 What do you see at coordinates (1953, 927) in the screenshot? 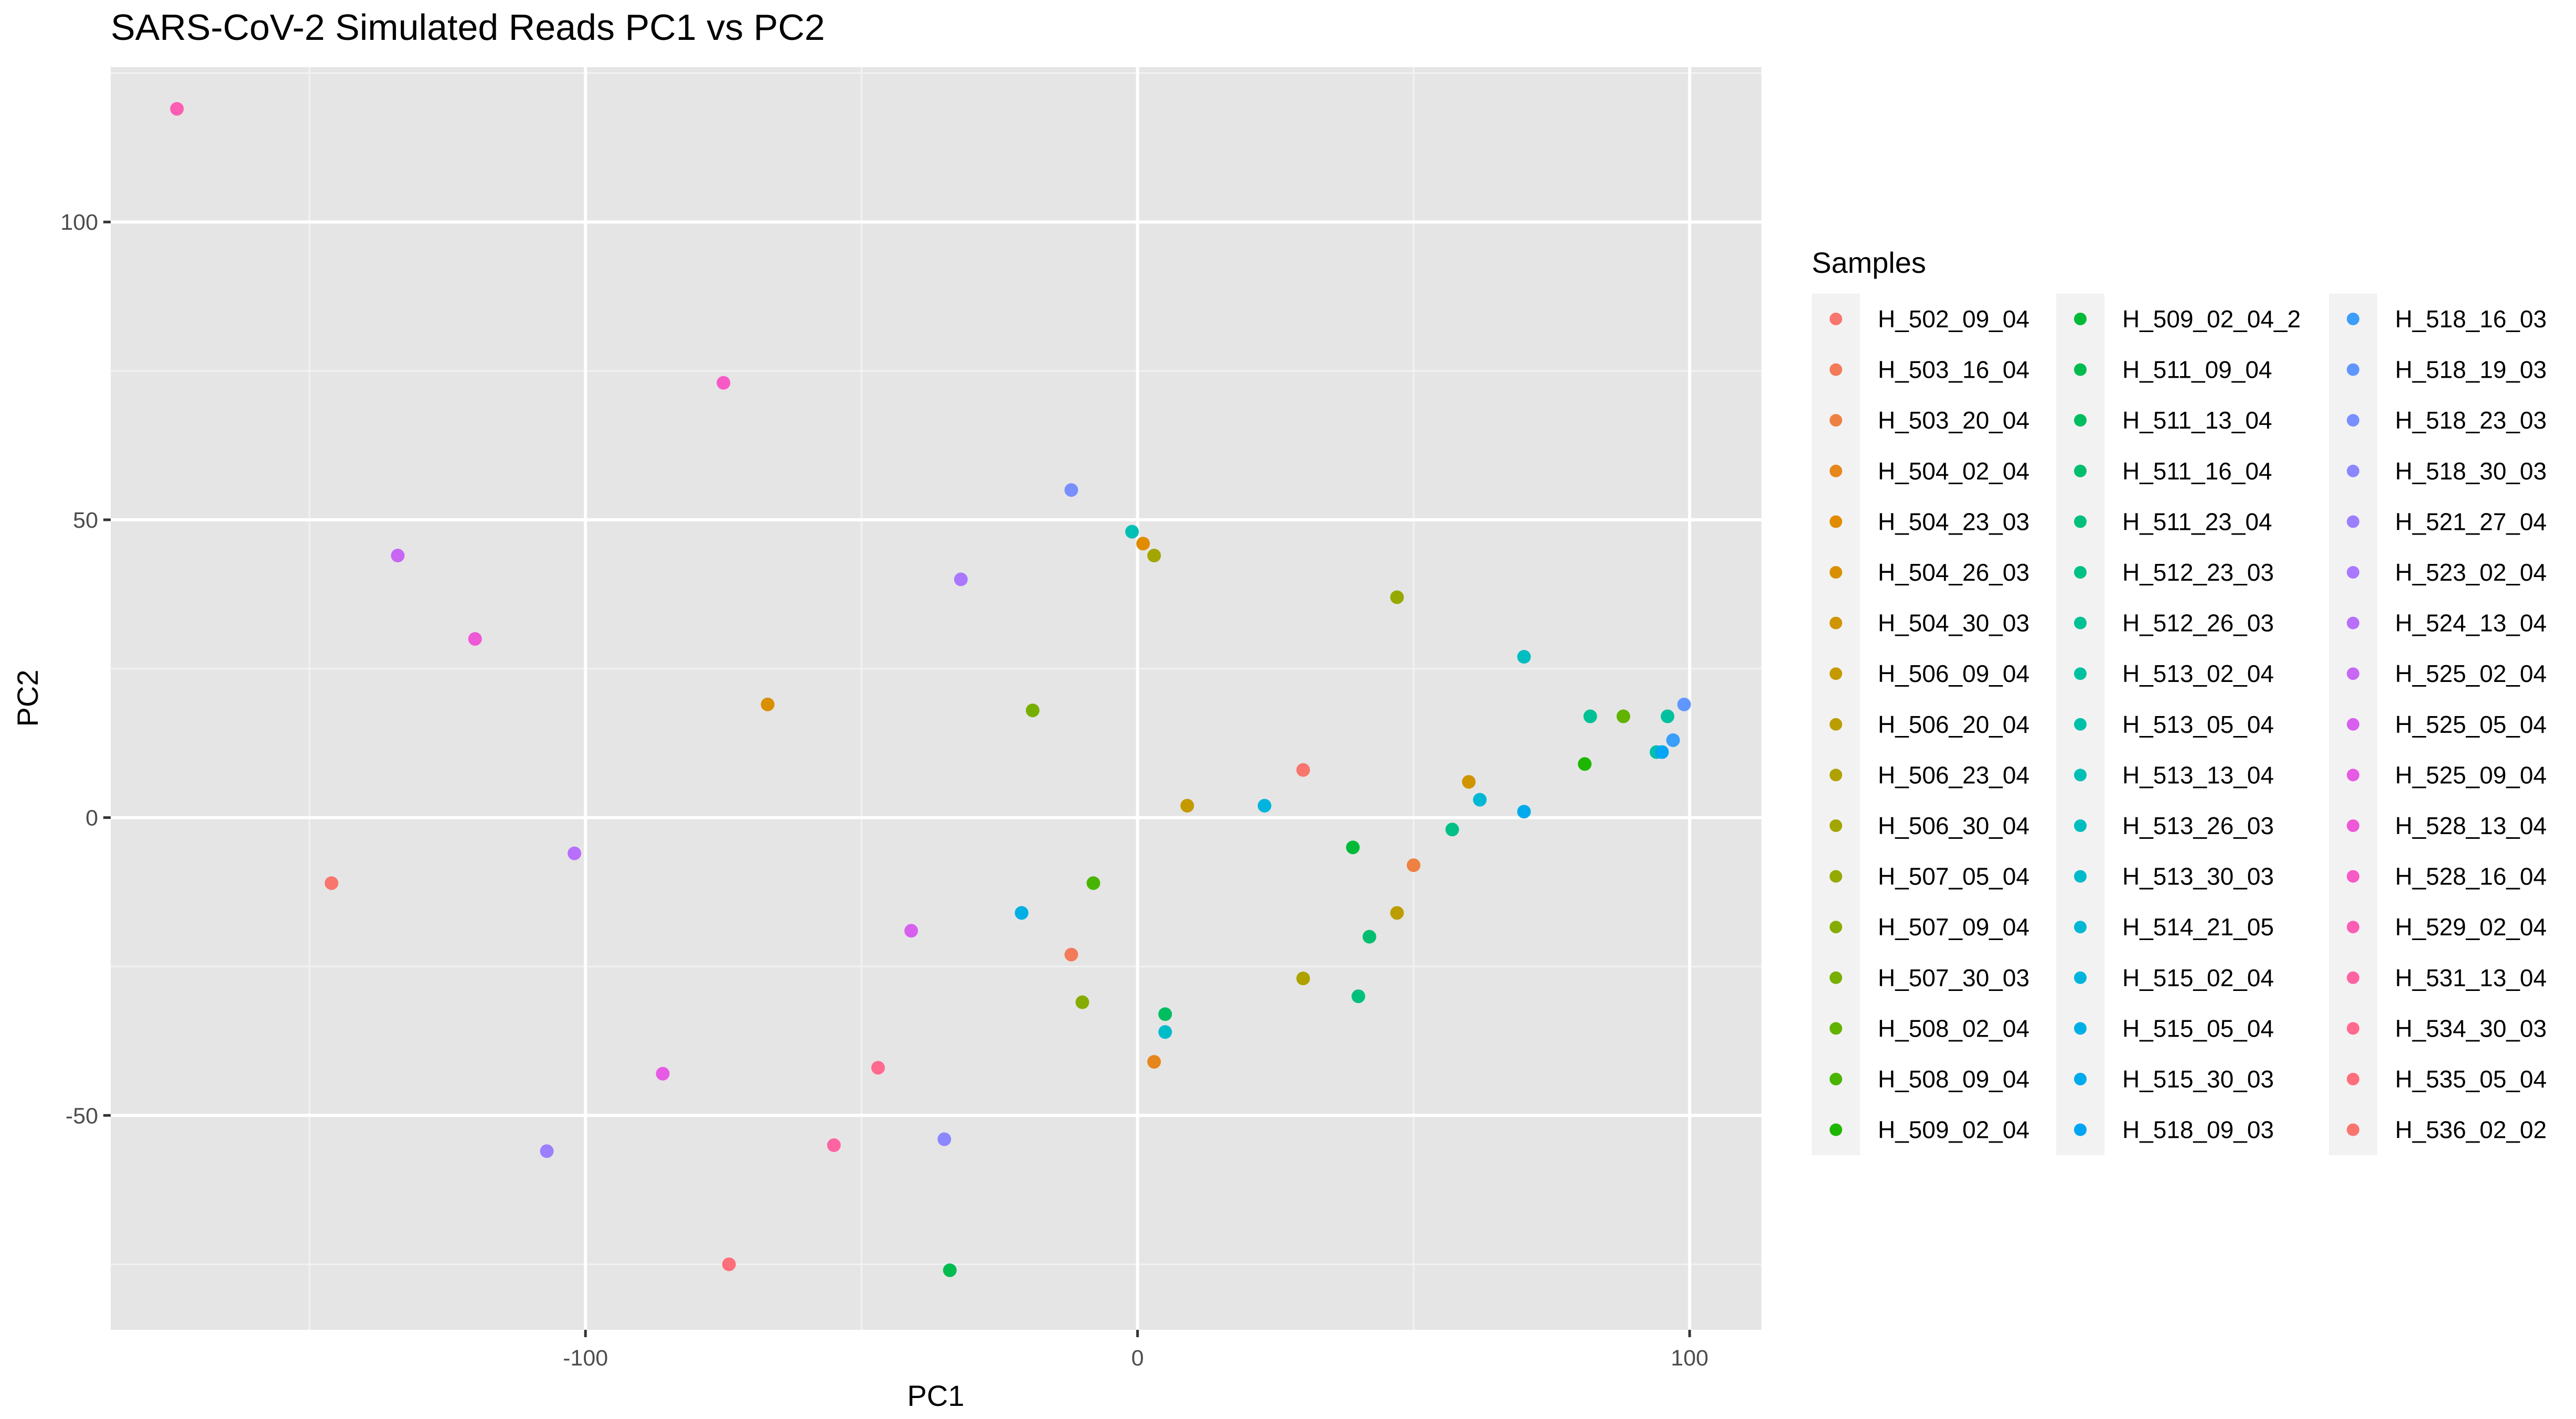
I see `legend-label: H_507_09_04` at bounding box center [1953, 927].